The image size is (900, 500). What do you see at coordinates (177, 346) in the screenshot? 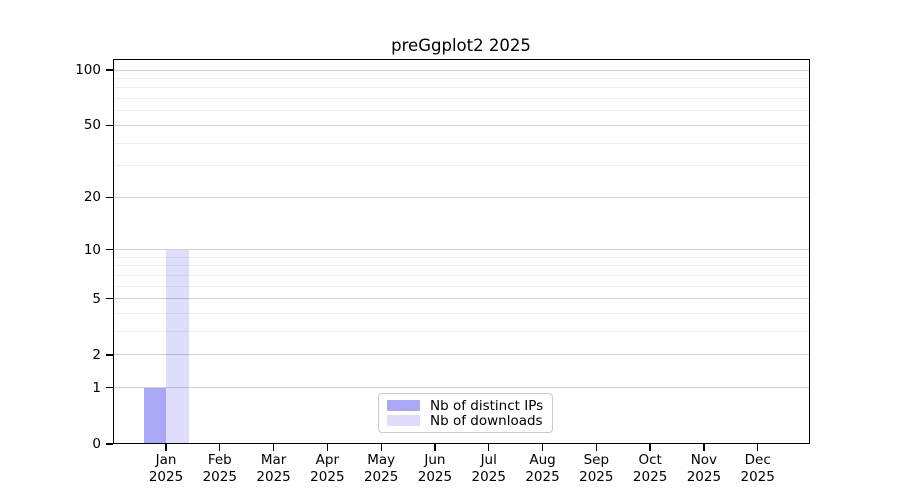
I see `bar-downloads` at bounding box center [177, 346].